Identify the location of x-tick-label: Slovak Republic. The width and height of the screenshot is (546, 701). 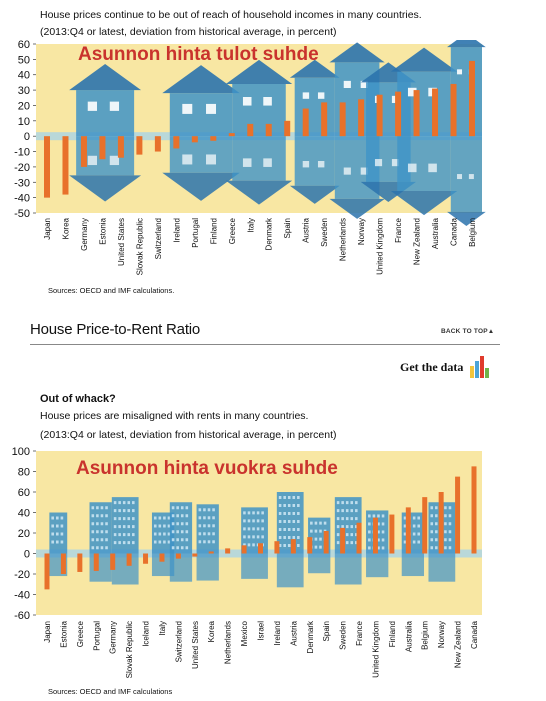
(129, 649).